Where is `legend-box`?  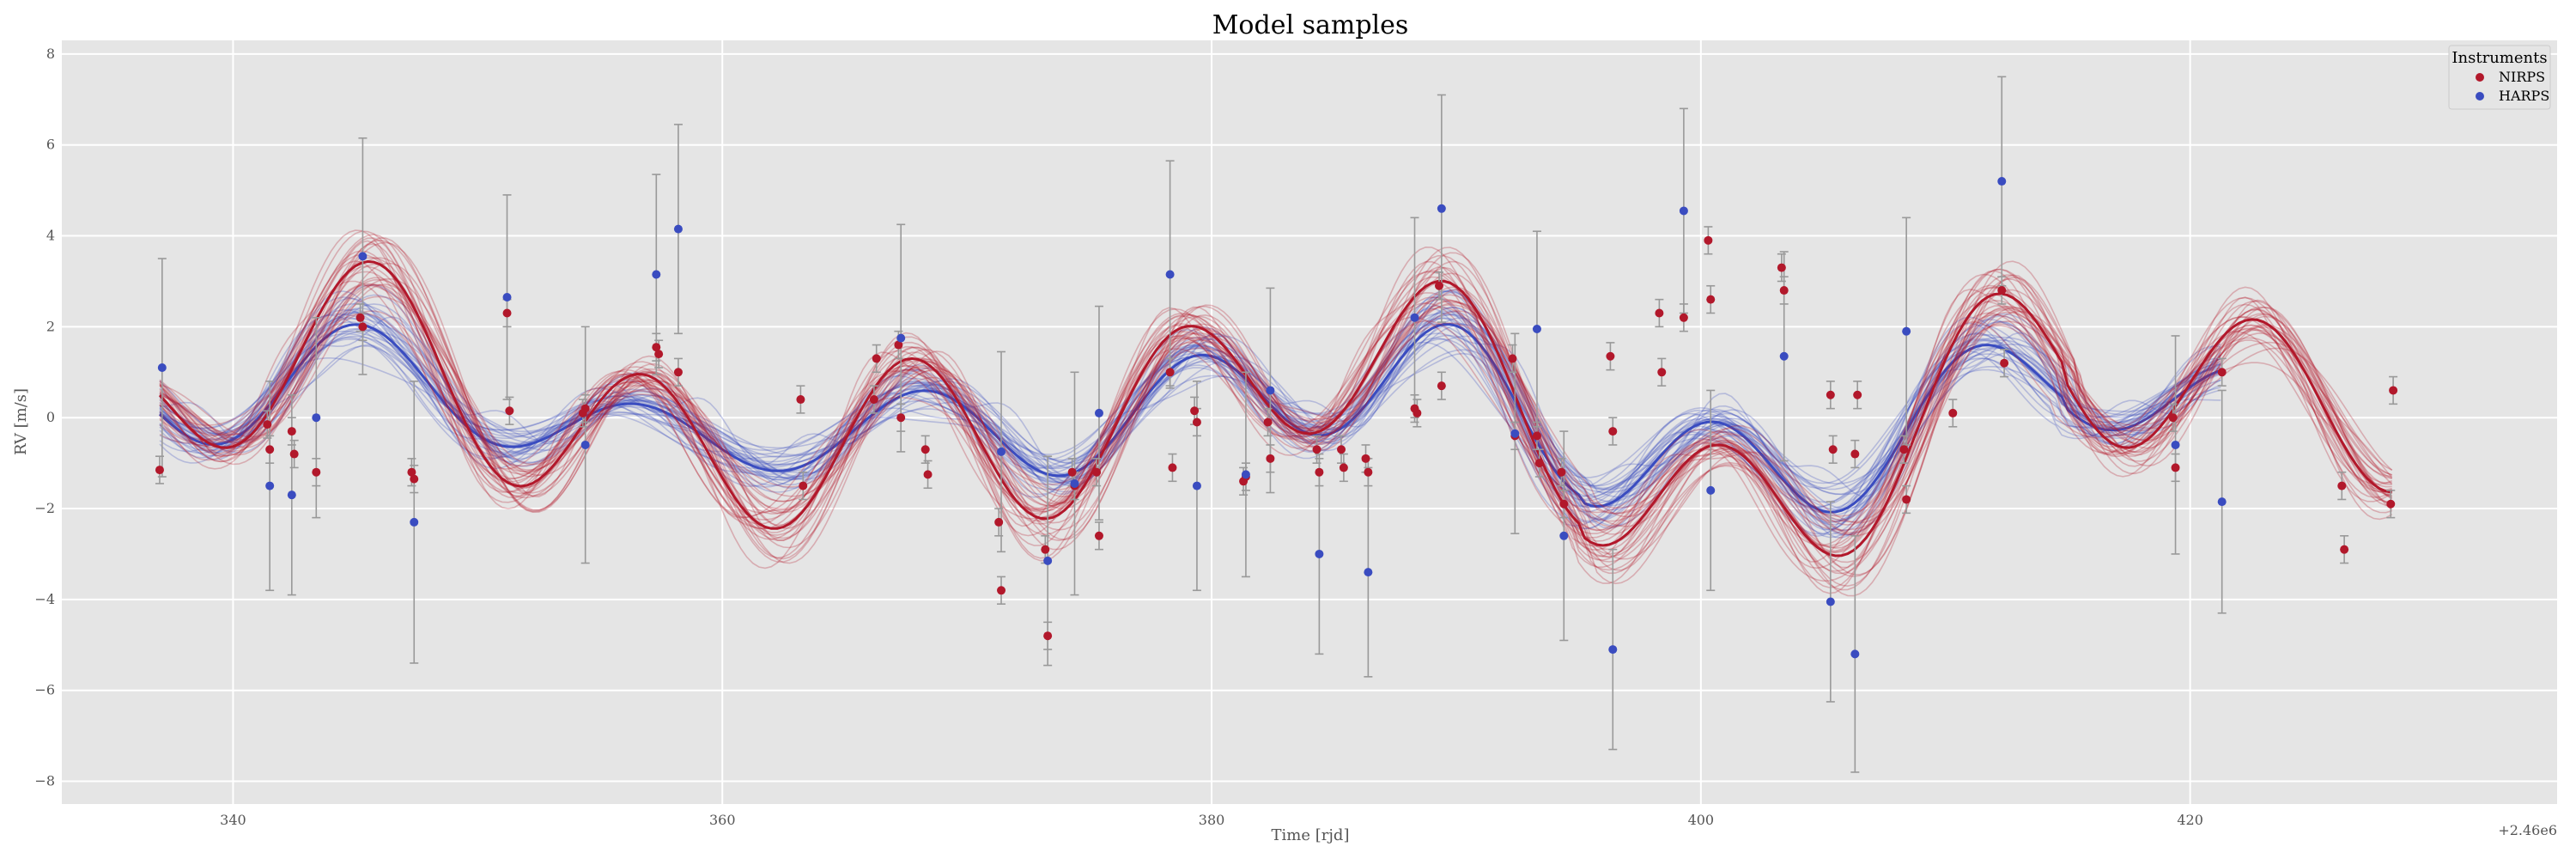
legend-box is located at coordinates (2500, 78).